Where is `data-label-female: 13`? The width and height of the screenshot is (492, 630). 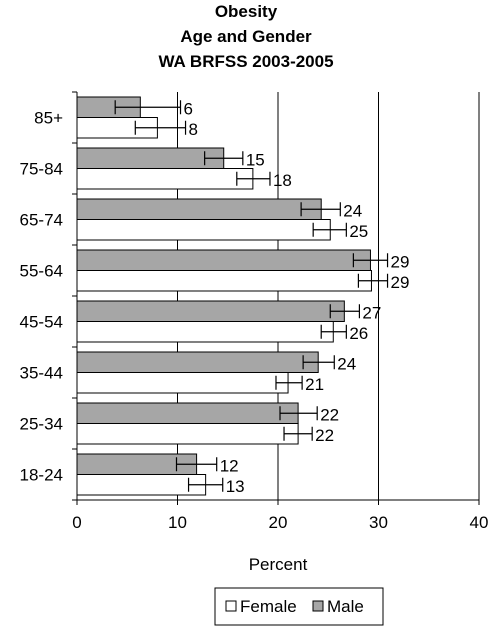
data-label-female: 13 is located at coordinates (235, 486).